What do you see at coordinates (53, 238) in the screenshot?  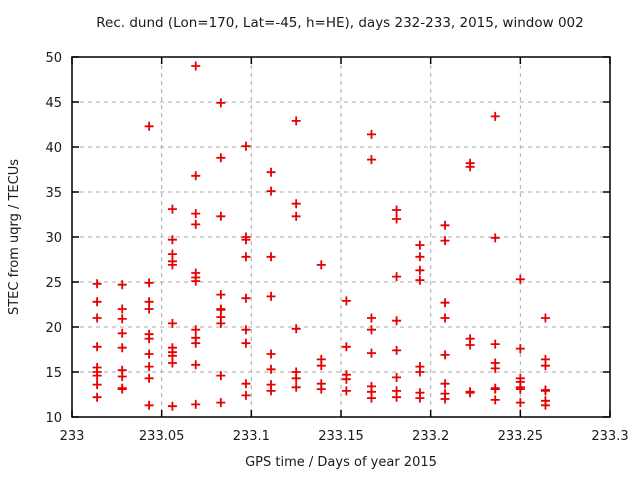 I see `y-tick-label: 30` at bounding box center [53, 238].